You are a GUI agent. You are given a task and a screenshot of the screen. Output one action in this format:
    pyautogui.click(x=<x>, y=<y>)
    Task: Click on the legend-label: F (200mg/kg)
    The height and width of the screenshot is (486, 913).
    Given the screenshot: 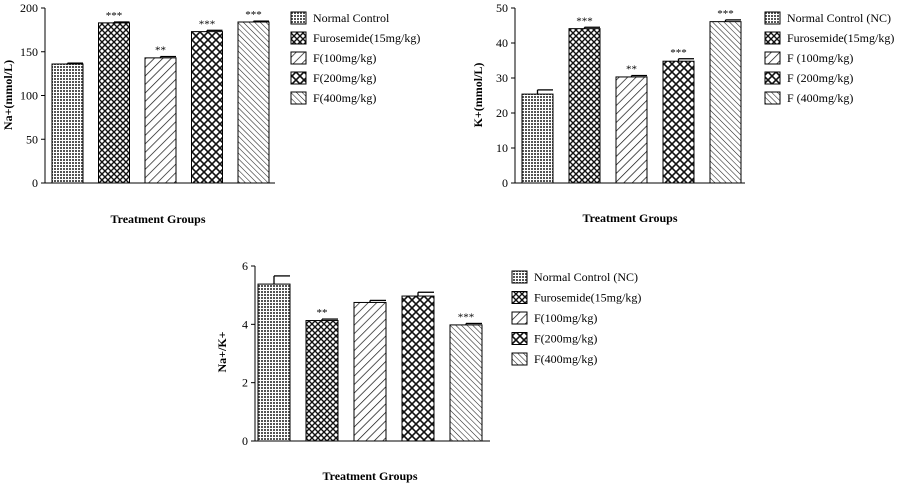 What is the action you would take?
    pyautogui.click(x=820, y=78)
    